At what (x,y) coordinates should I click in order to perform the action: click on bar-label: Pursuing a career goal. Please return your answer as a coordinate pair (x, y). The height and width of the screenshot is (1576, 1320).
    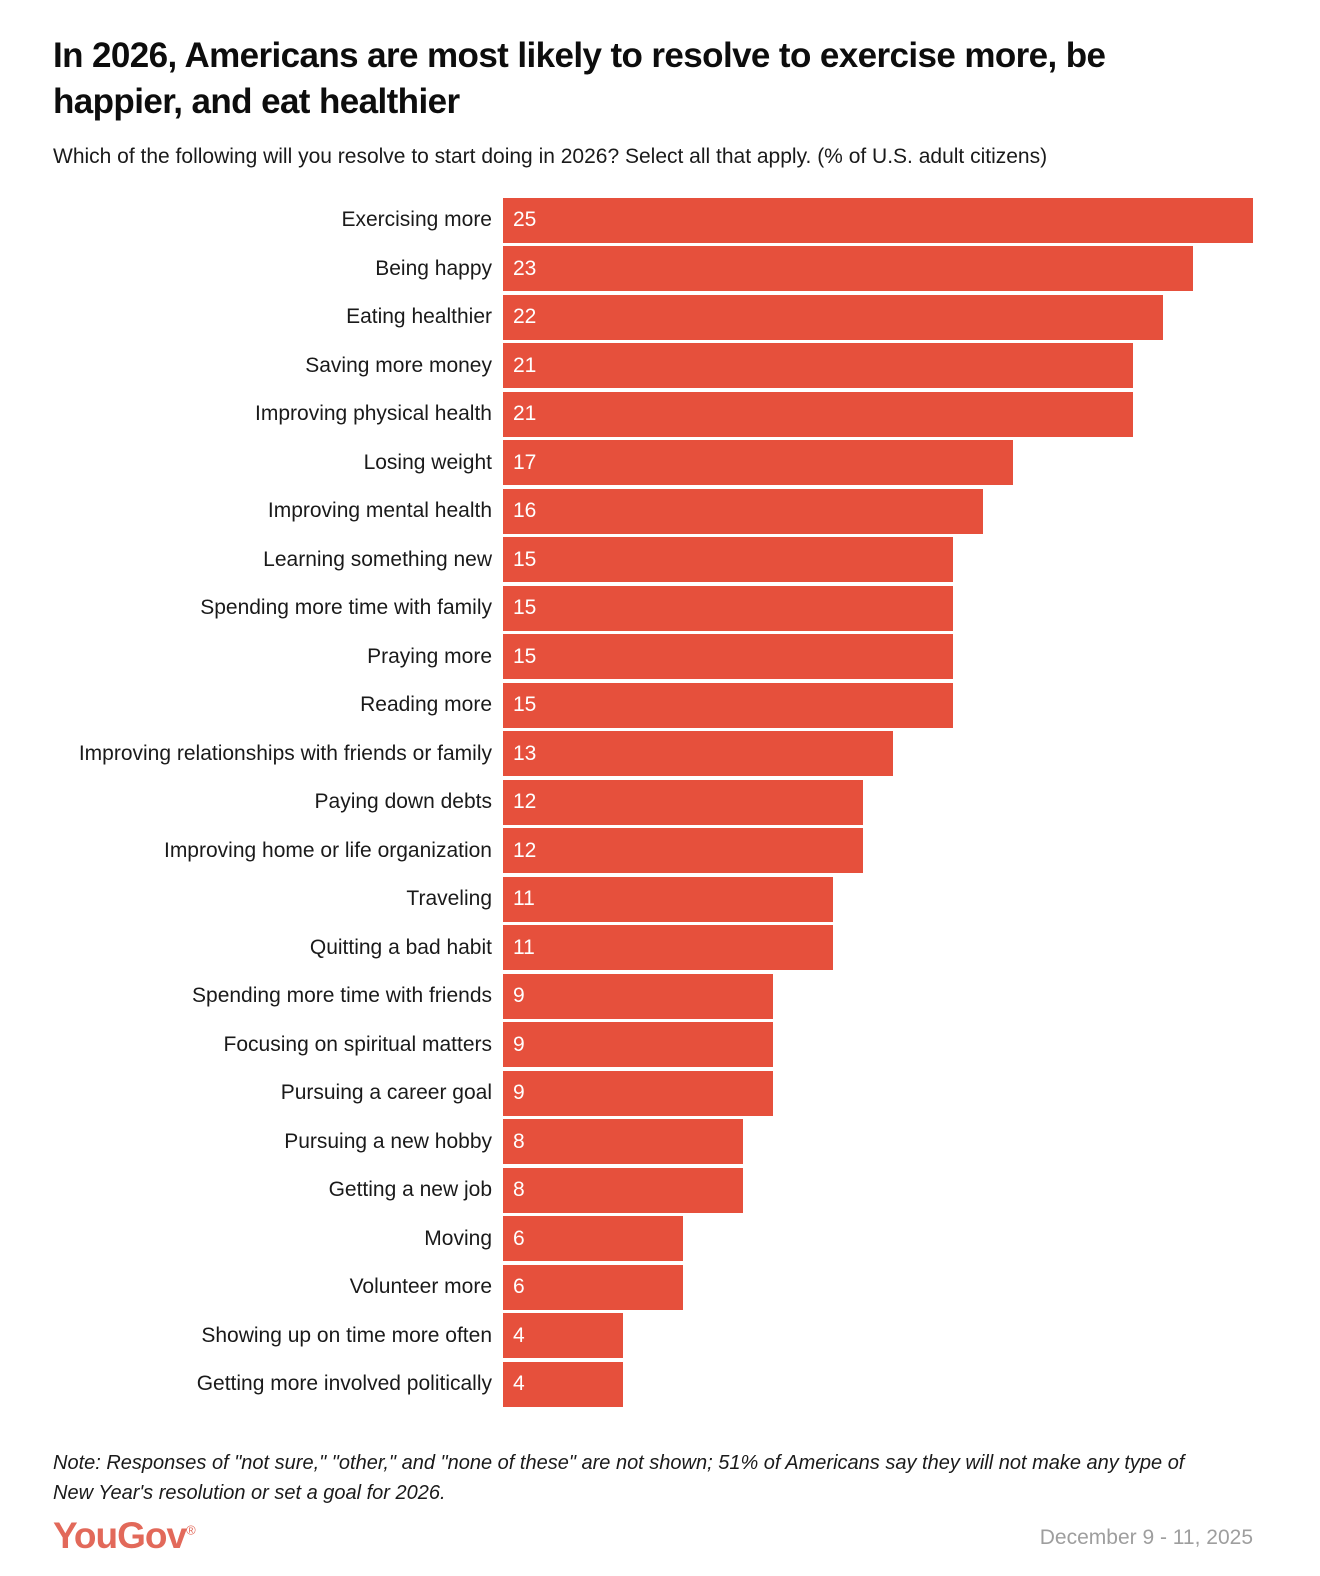
    Looking at the image, I should click on (386, 1093).